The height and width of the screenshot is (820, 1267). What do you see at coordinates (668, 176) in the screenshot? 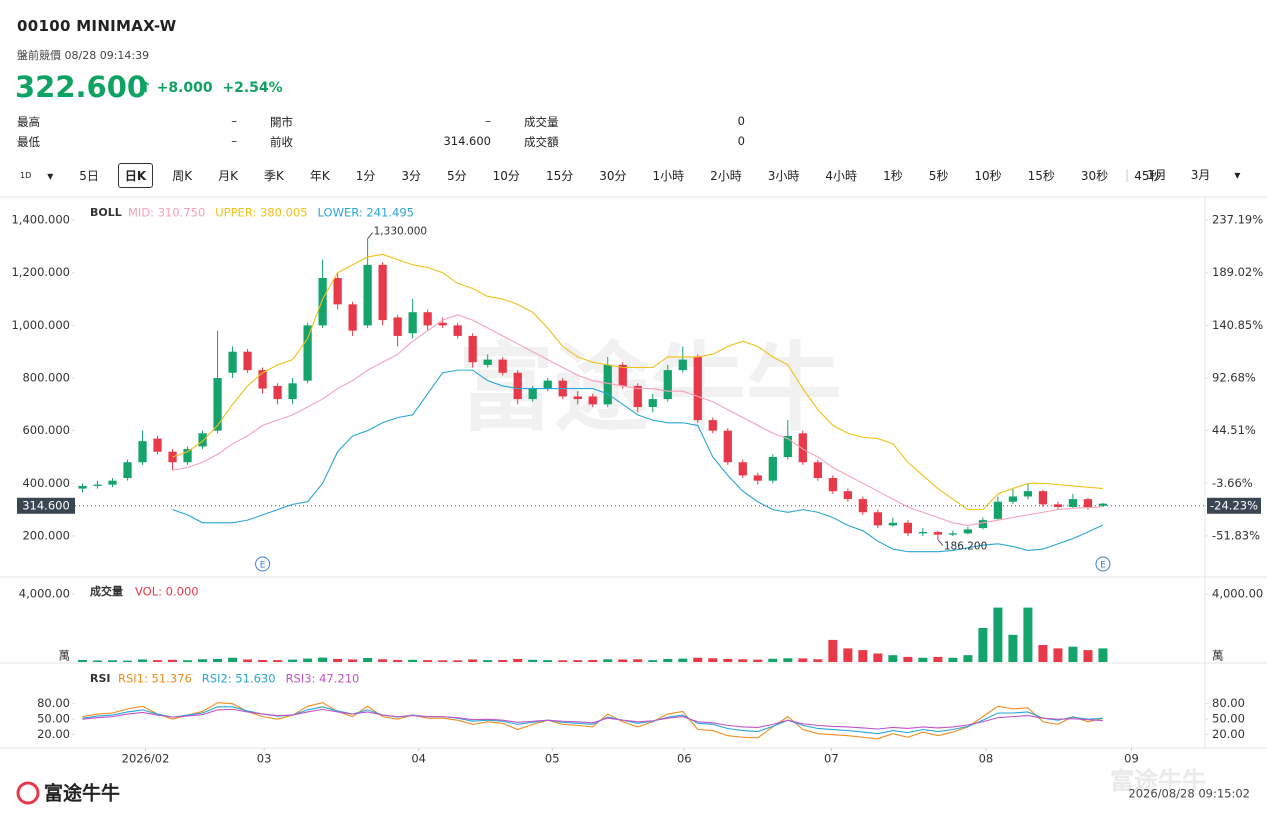
I see `tab: 1小時` at bounding box center [668, 176].